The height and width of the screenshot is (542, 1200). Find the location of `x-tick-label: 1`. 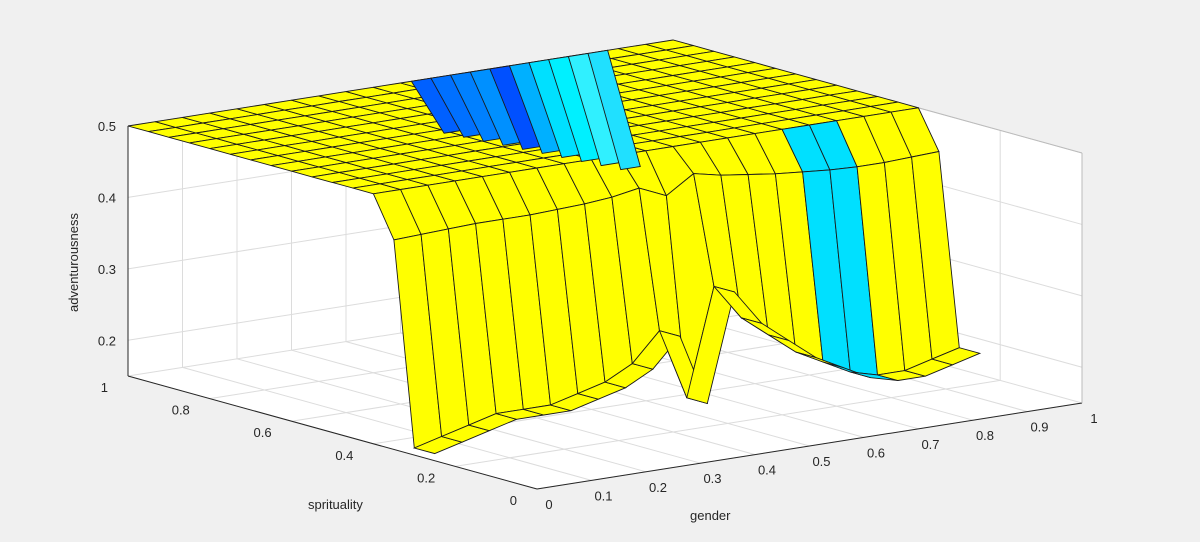

x-tick-label: 1 is located at coordinates (1093, 418).